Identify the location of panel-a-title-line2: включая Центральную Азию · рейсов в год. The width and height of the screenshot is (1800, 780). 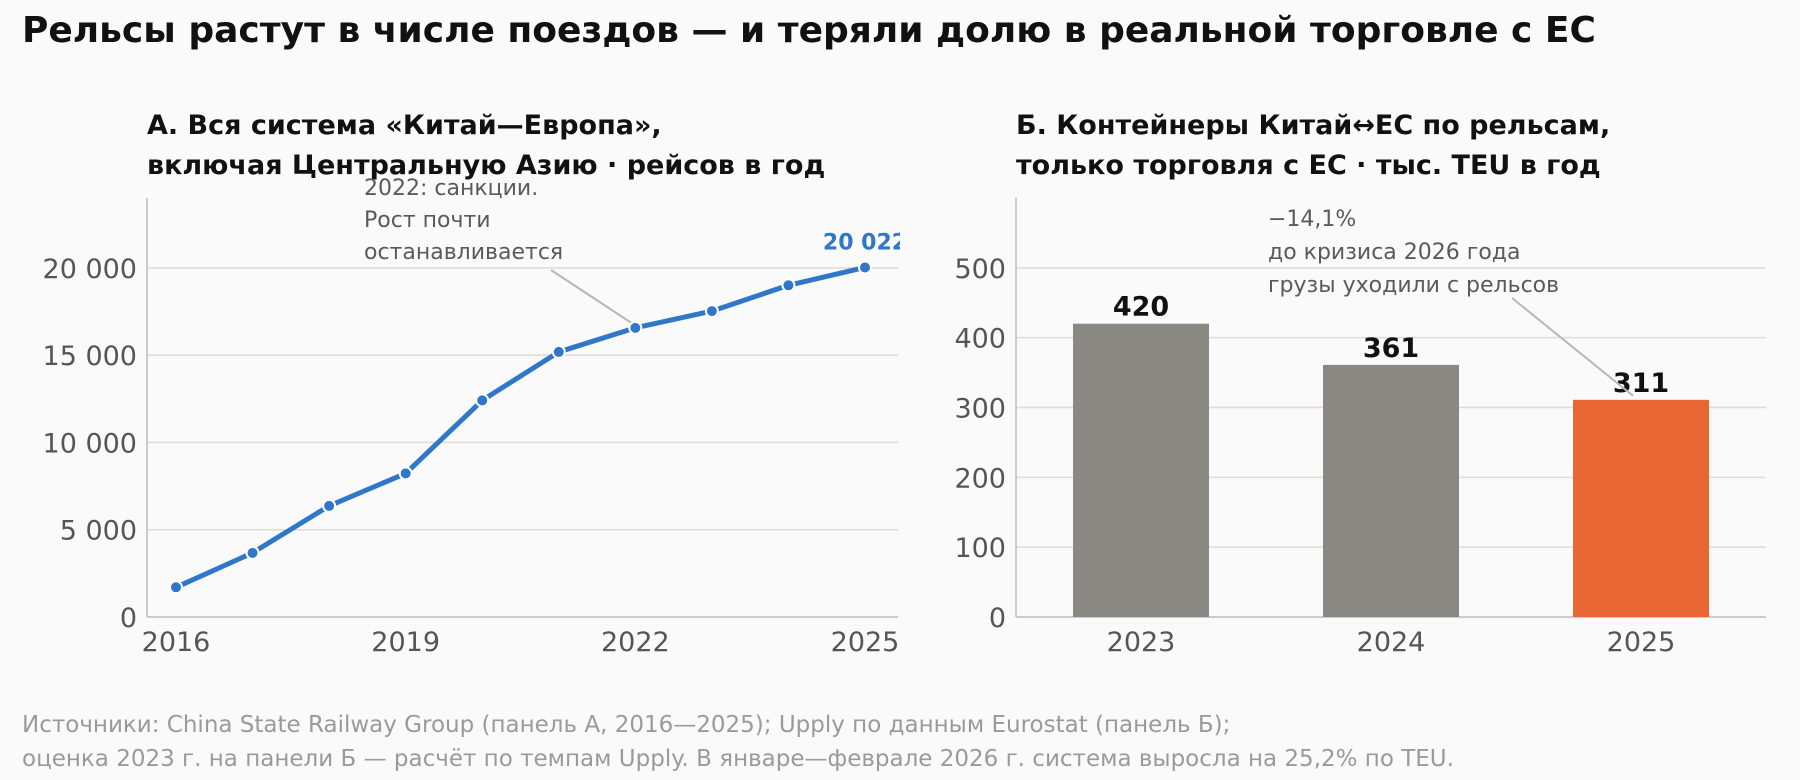
(486, 165).